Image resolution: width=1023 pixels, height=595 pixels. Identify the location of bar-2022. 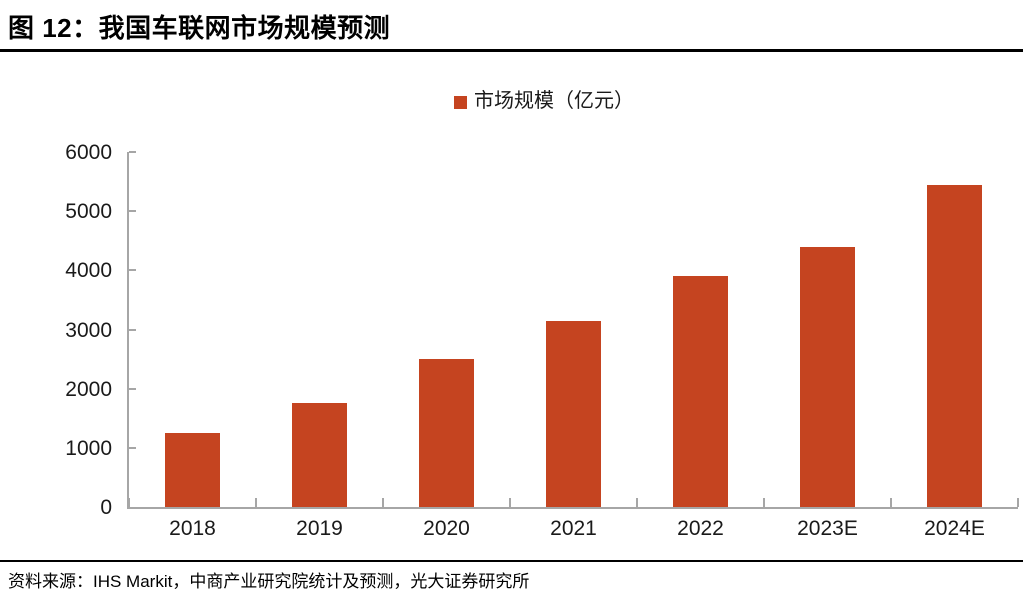
(700, 391).